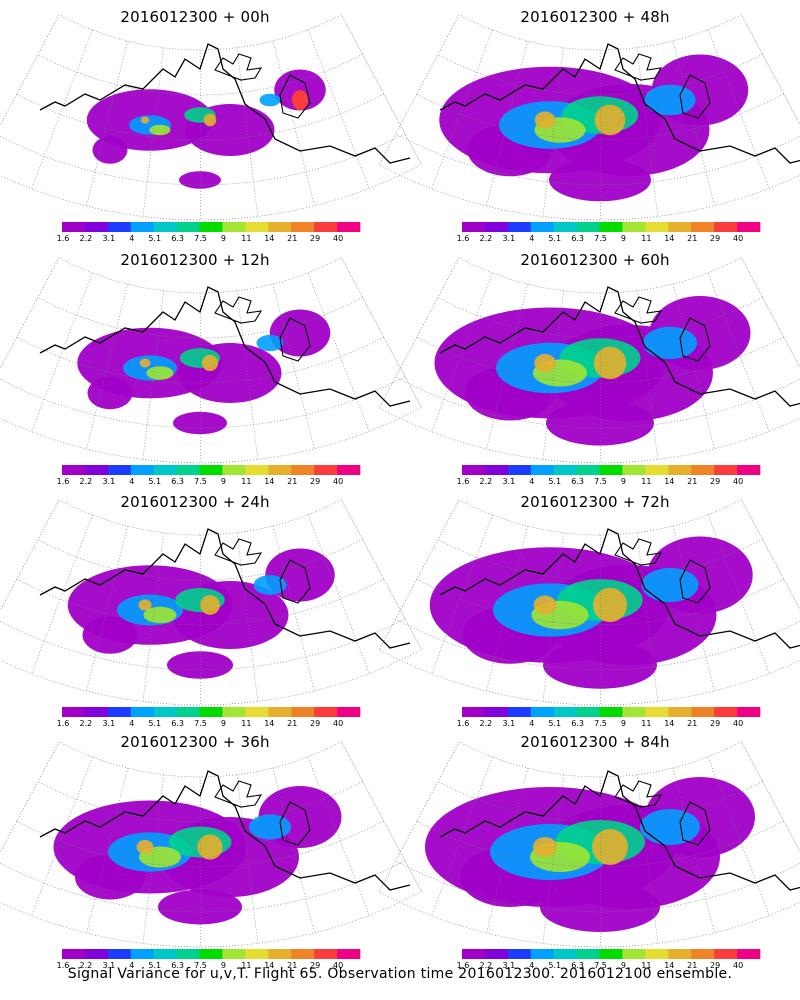  I want to click on map-panel, so click(211, 117).